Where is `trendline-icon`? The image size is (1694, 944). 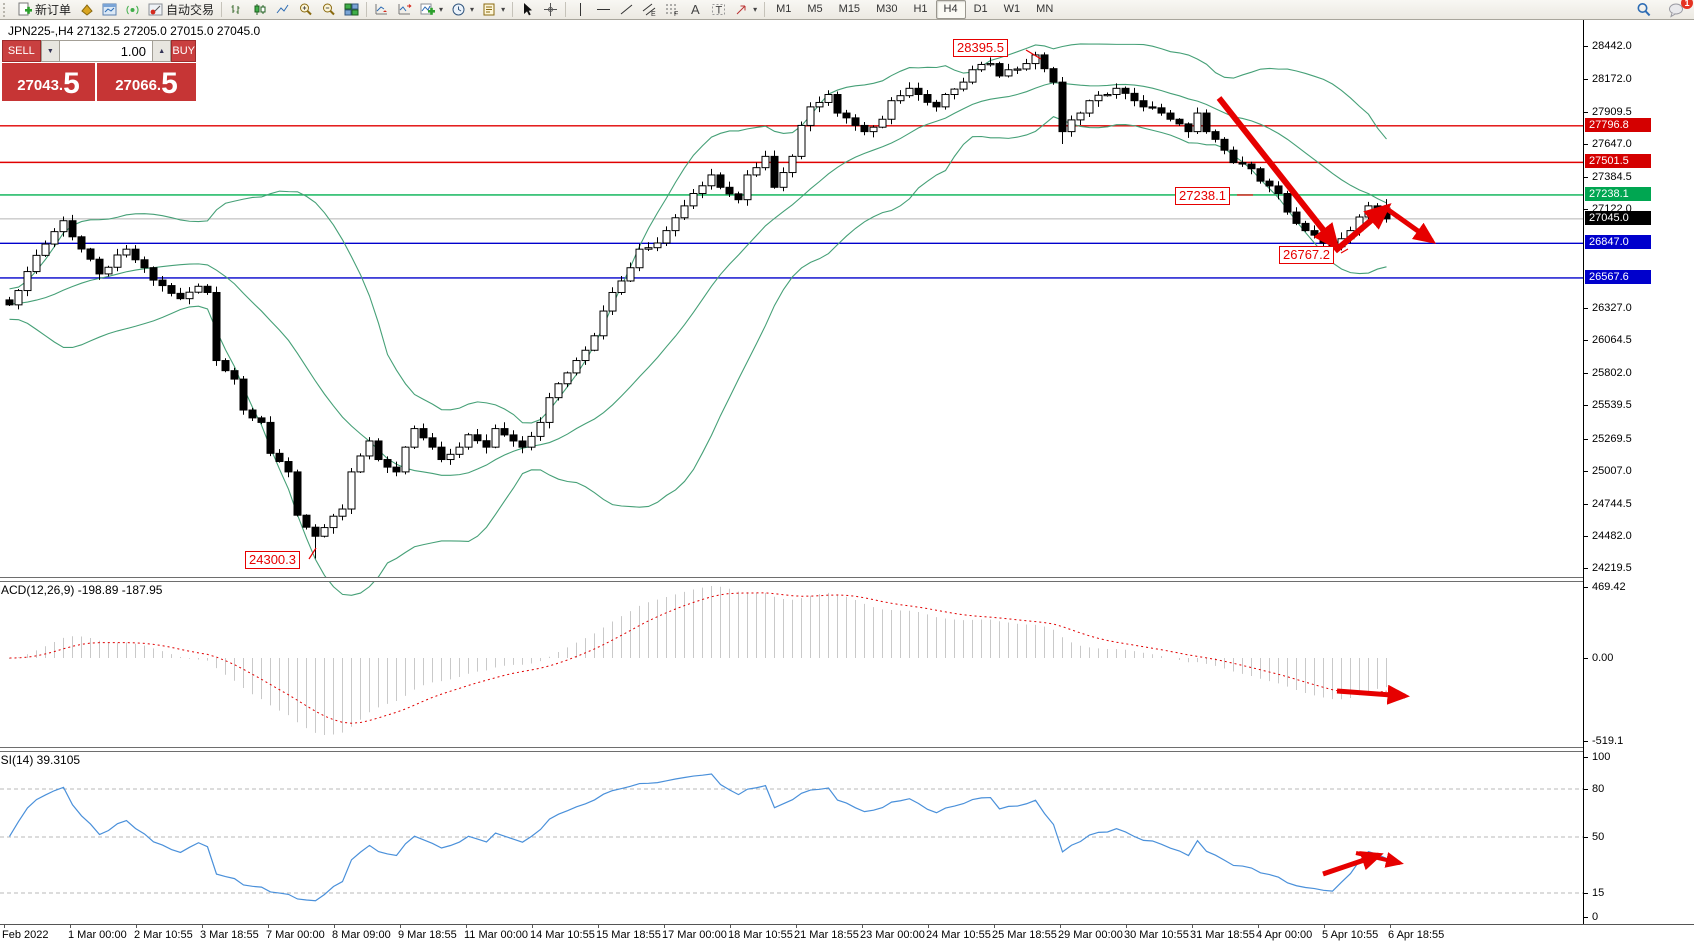
trendline-icon is located at coordinates (626, 9).